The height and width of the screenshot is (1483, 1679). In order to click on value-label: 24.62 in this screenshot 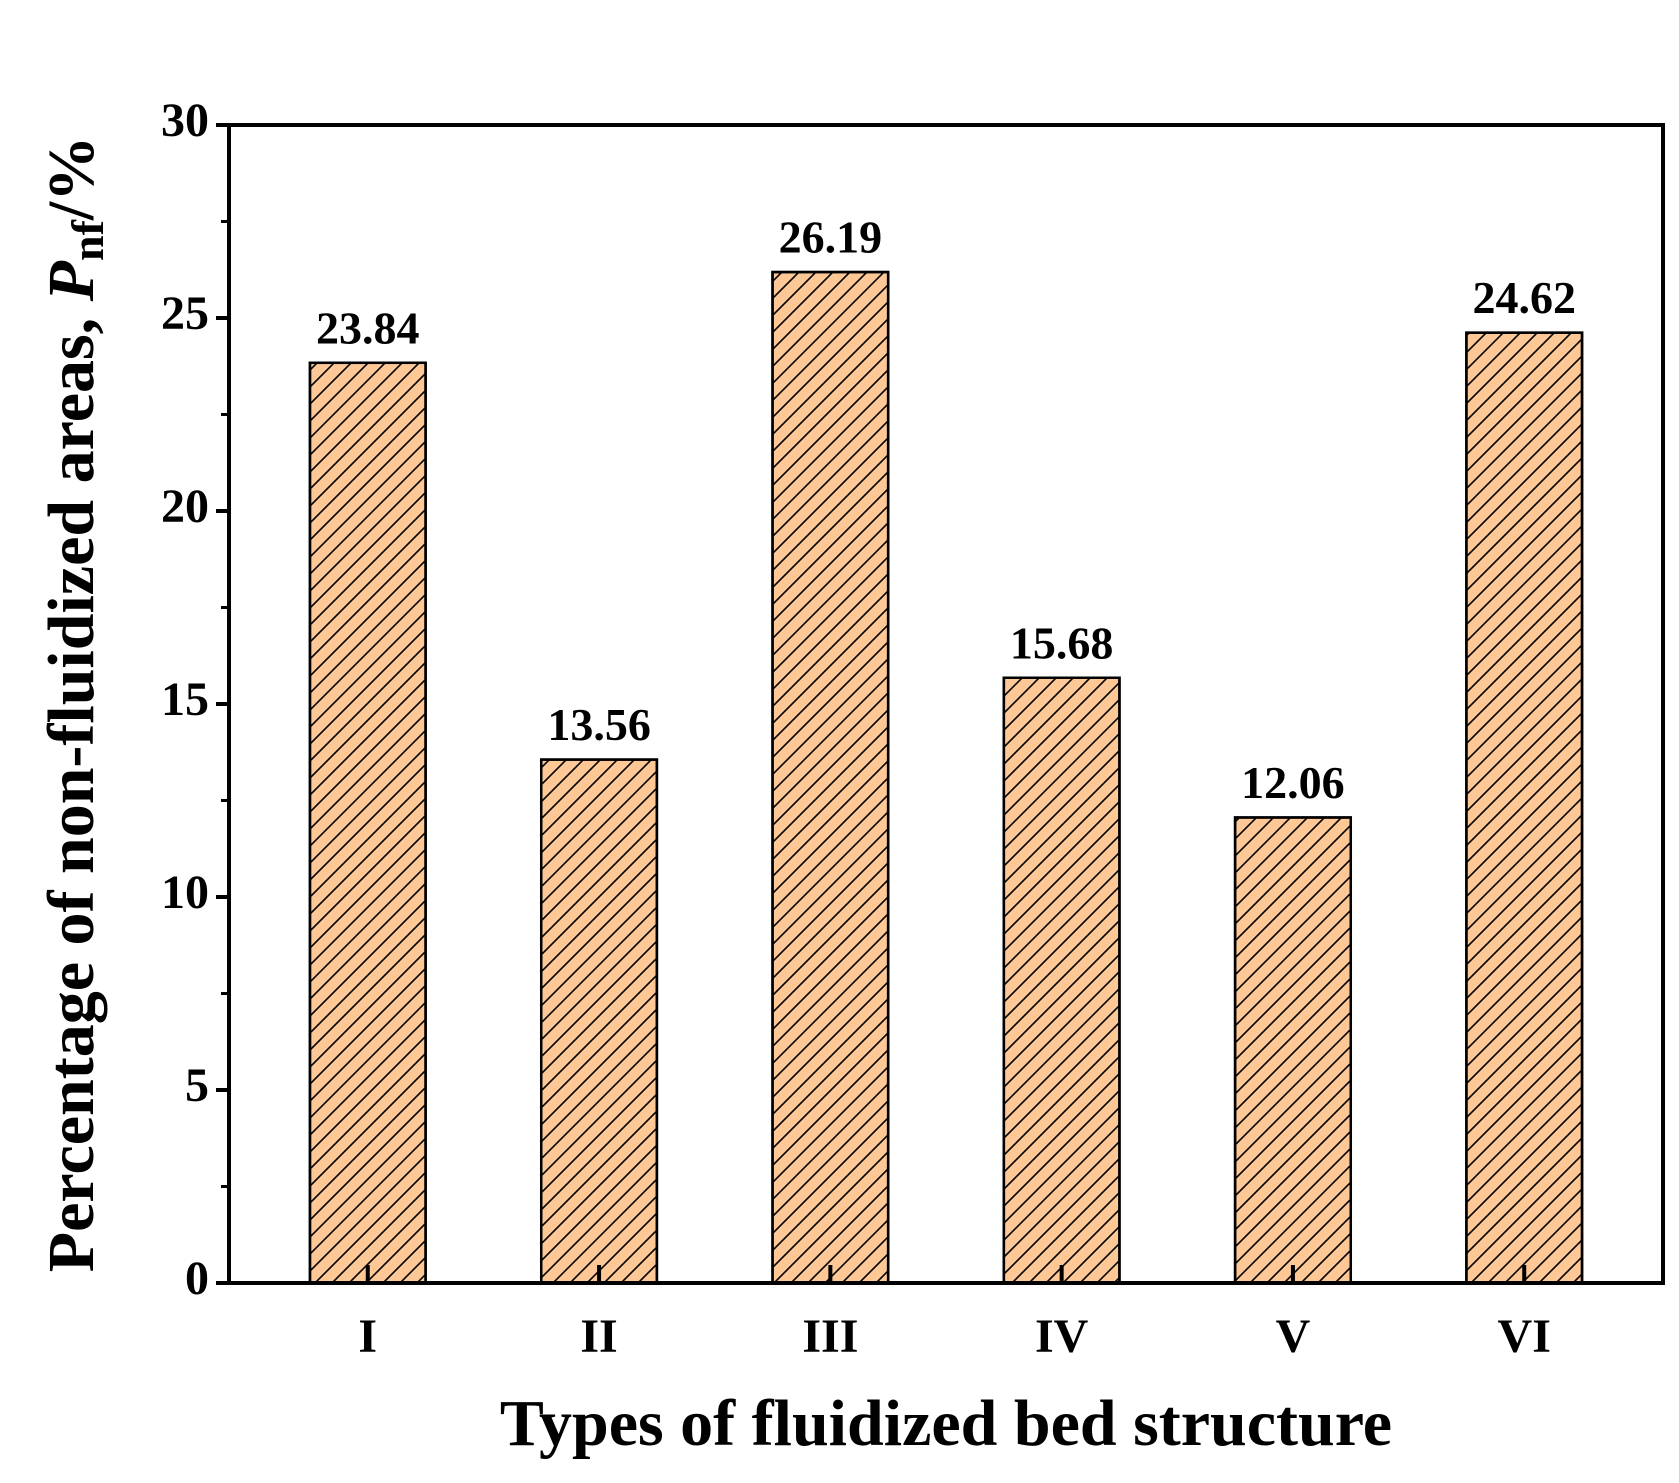, I will do `click(1524, 297)`.